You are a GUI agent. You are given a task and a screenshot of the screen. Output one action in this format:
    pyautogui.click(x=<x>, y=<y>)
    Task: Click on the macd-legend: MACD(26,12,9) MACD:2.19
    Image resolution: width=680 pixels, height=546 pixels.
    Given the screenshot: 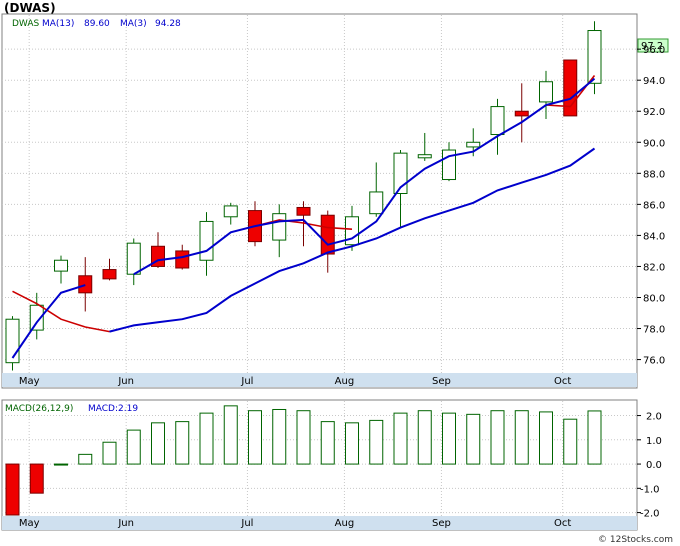 What is the action you would take?
    pyautogui.click(x=71, y=409)
    